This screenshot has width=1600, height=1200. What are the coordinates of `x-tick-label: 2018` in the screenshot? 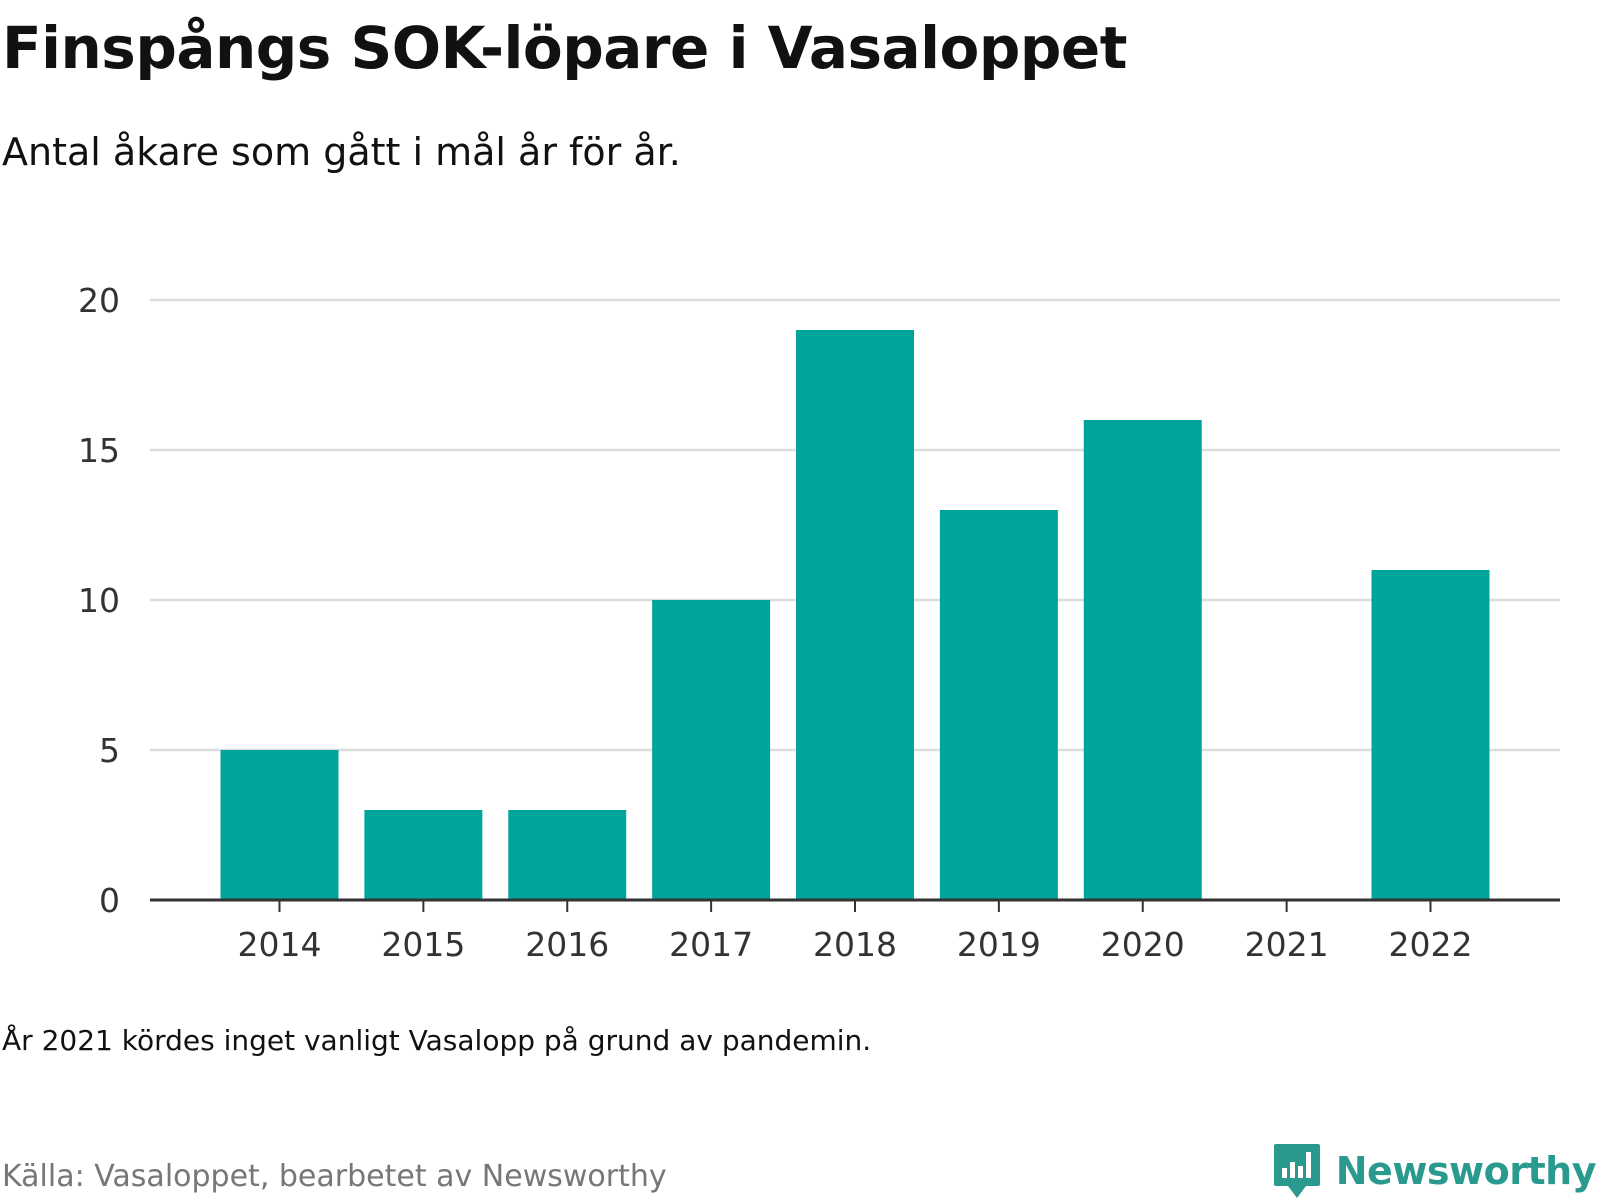 It's located at (855, 944).